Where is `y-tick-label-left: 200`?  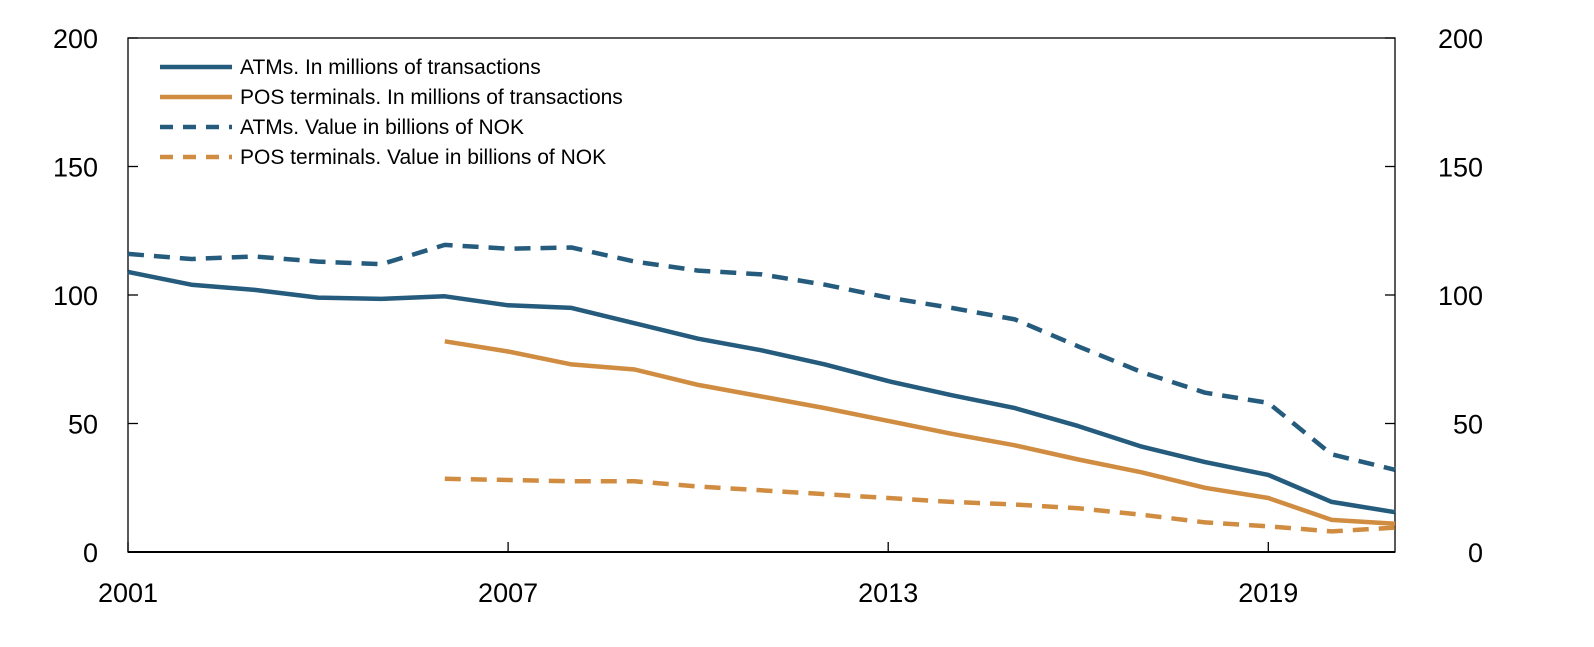
y-tick-label-left: 200 is located at coordinates (75, 39).